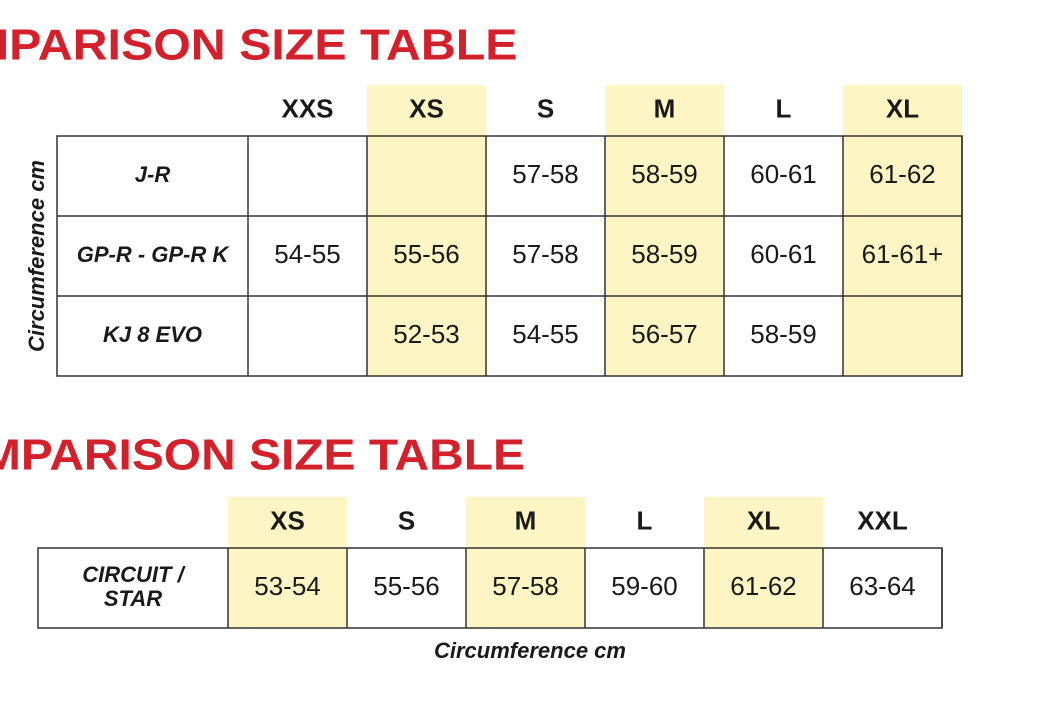  Describe the element at coordinates (426, 334) in the screenshot. I see `size-cell: 52-53` at that location.